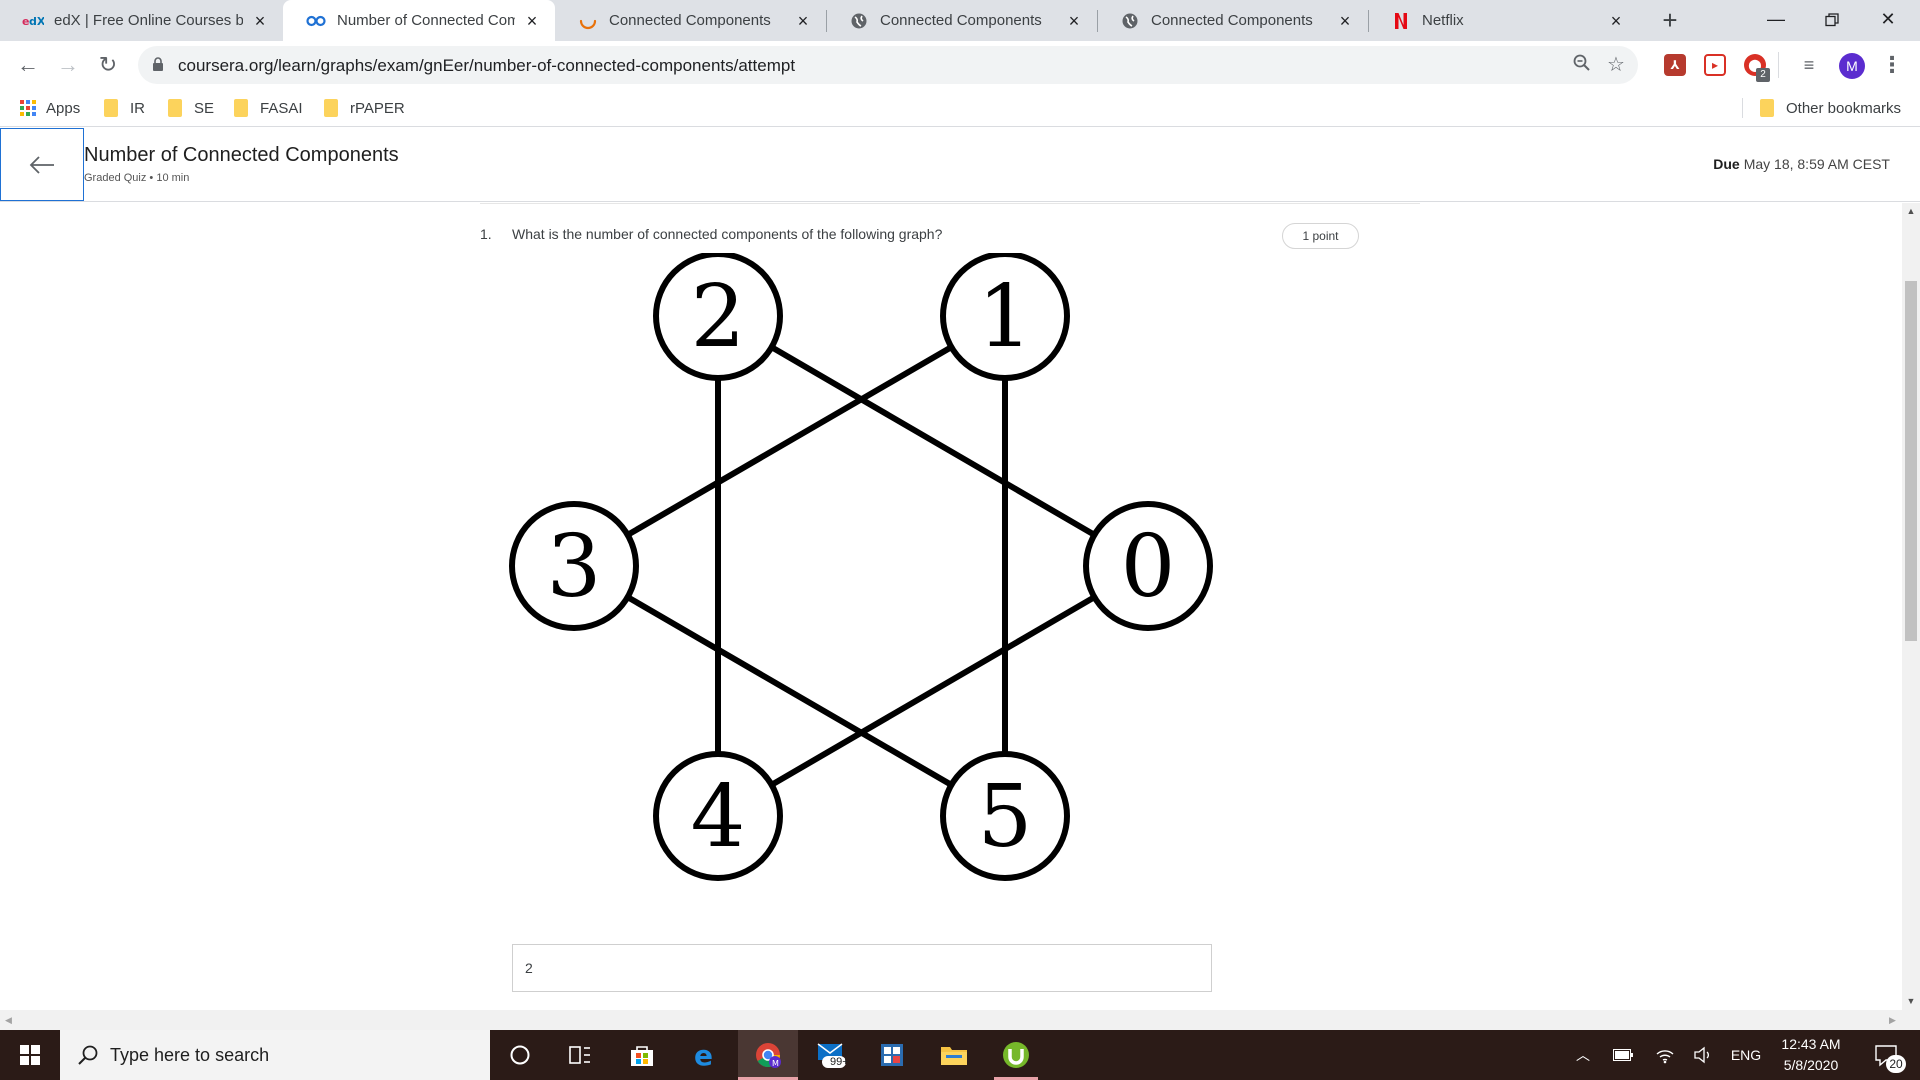 The height and width of the screenshot is (1080, 1920). Describe the element at coordinates (137, 108) in the screenshot. I see `bookmark-label: IR` at that location.